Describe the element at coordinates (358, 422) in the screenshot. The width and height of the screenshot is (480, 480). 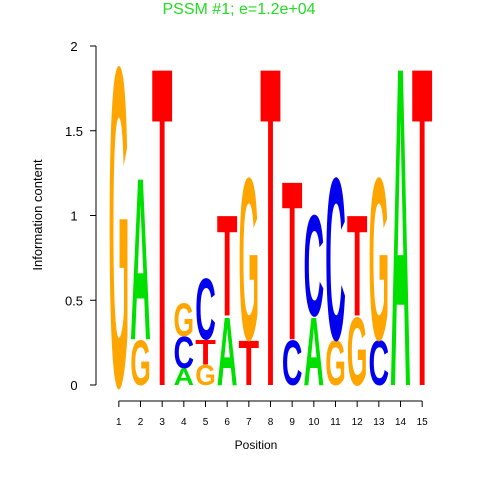
I see `x-tick-label: 12` at that location.